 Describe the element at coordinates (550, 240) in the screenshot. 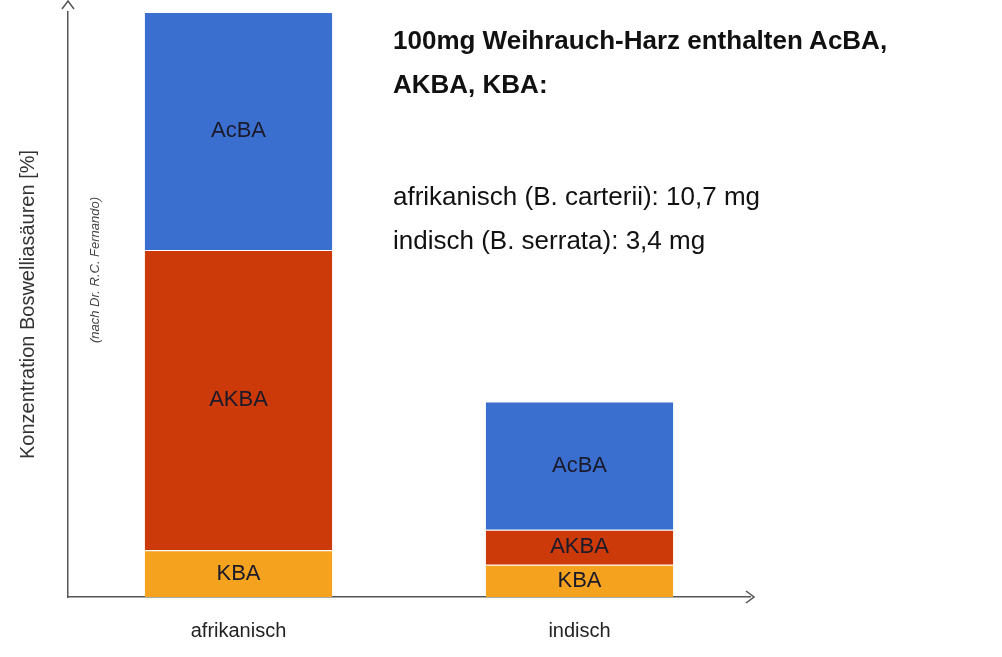

I see `annotation: indisch (B. serrata): 3,4 mg` at that location.